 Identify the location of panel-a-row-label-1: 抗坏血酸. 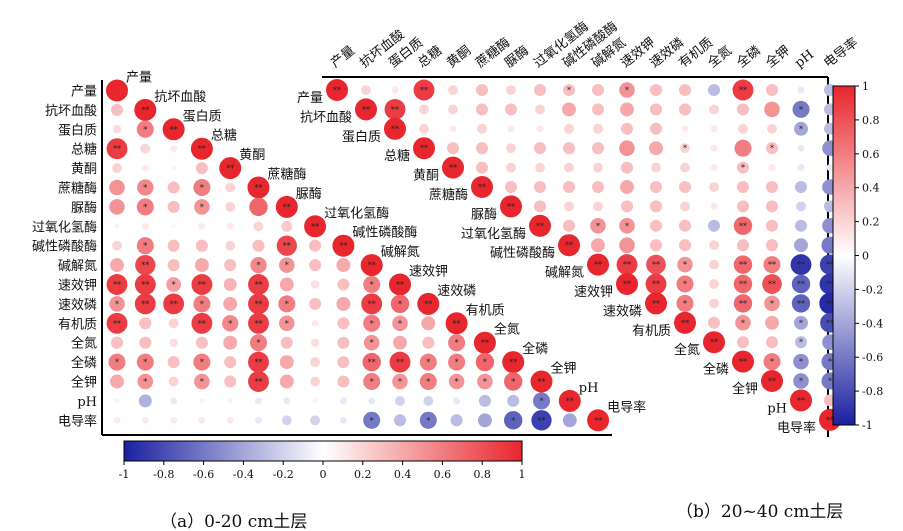
(71, 111).